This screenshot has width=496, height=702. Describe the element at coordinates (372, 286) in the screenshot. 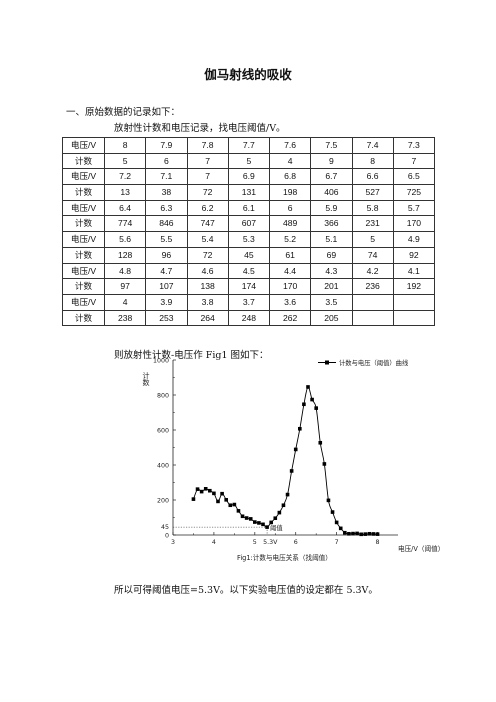

I see `table-cell: 236` at that location.